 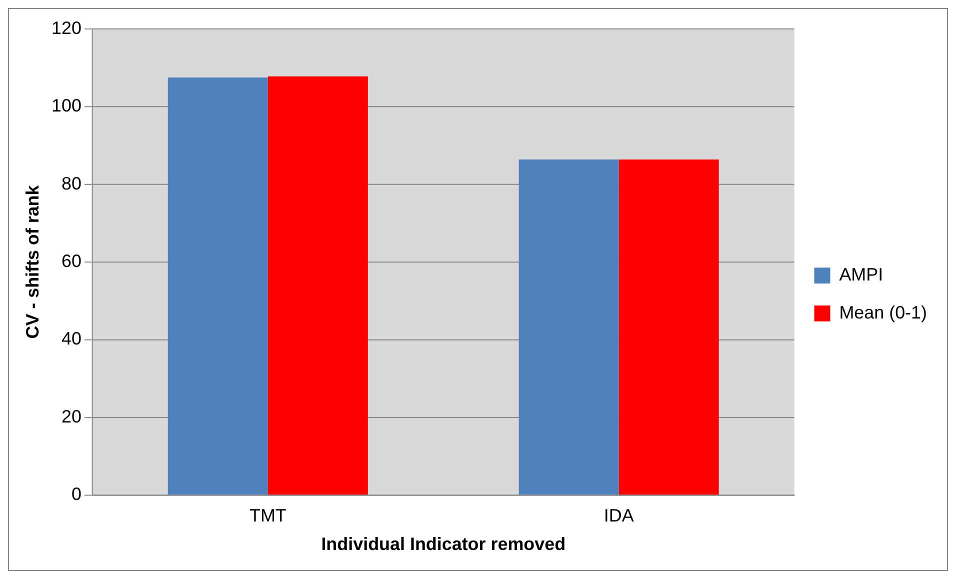 What do you see at coordinates (72, 338) in the screenshot?
I see `y-tick-label: 40` at bounding box center [72, 338].